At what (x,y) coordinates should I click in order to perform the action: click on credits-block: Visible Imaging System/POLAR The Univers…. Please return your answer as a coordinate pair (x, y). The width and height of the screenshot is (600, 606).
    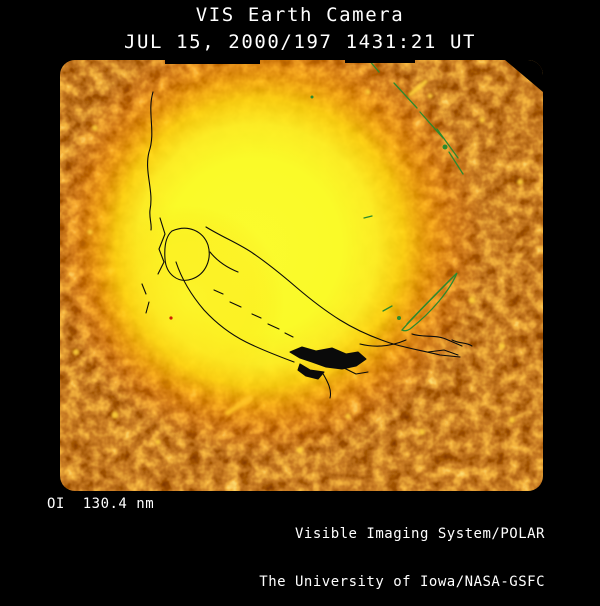
    Looking at the image, I should click on (402, 550).